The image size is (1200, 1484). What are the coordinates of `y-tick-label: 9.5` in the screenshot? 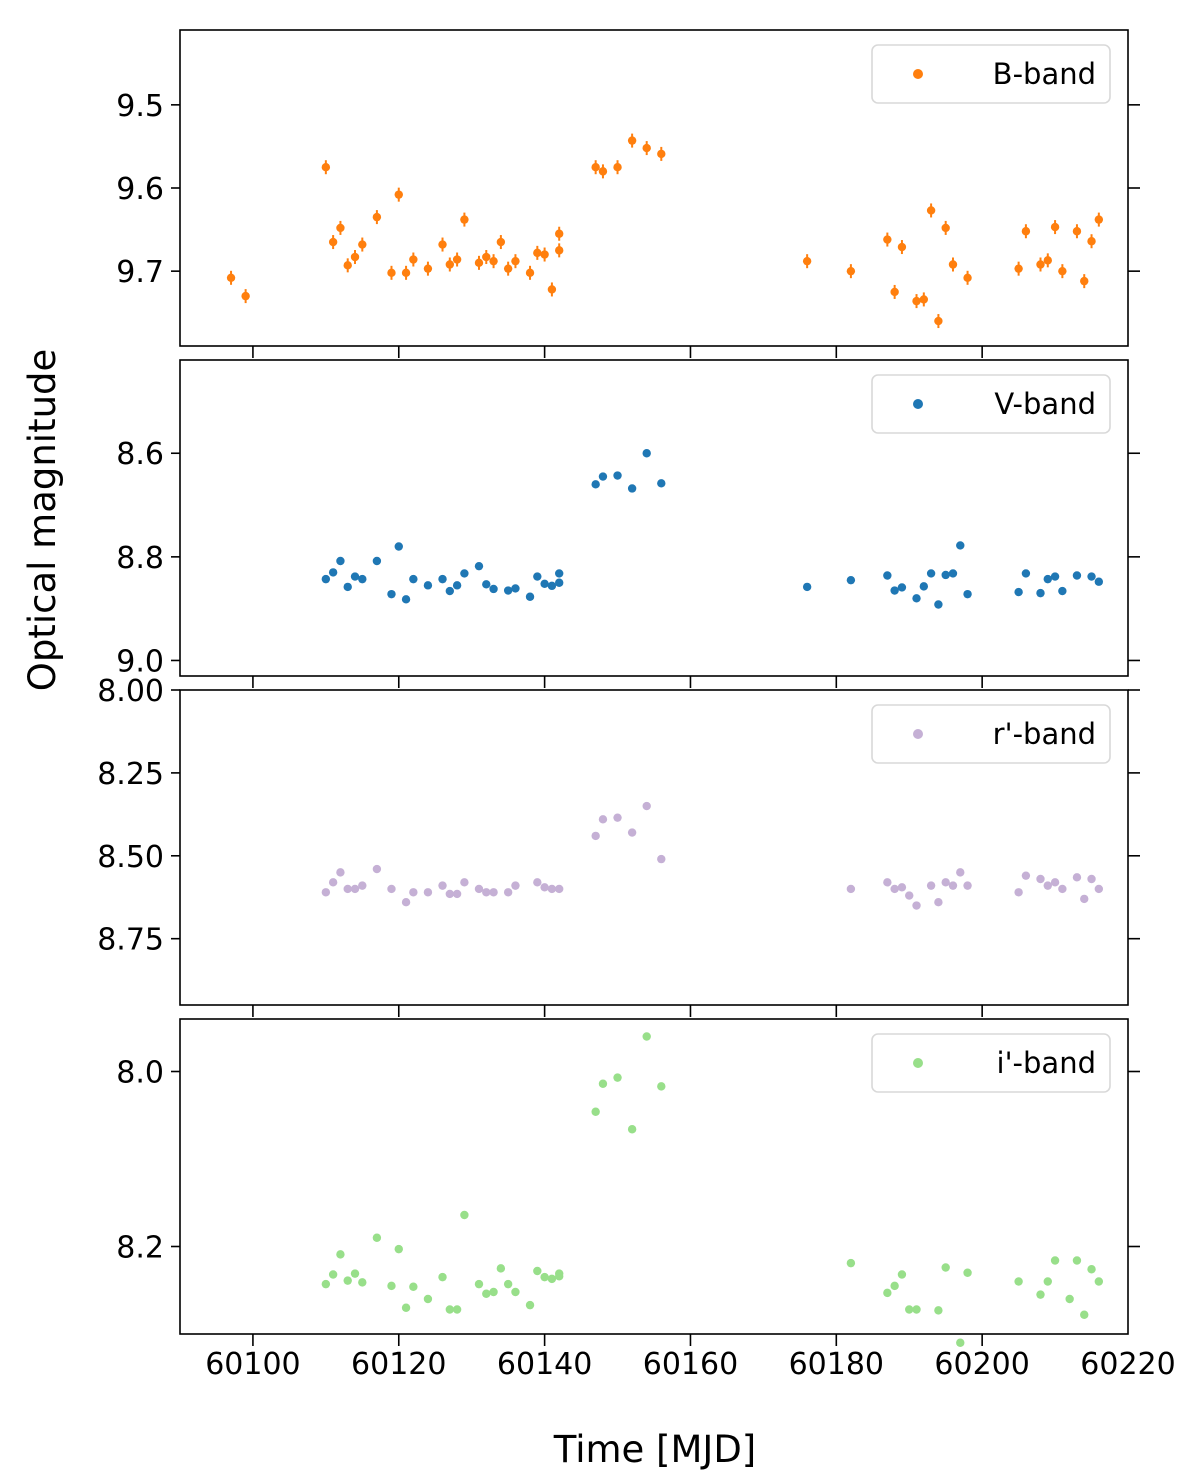 It's located at (140, 106).